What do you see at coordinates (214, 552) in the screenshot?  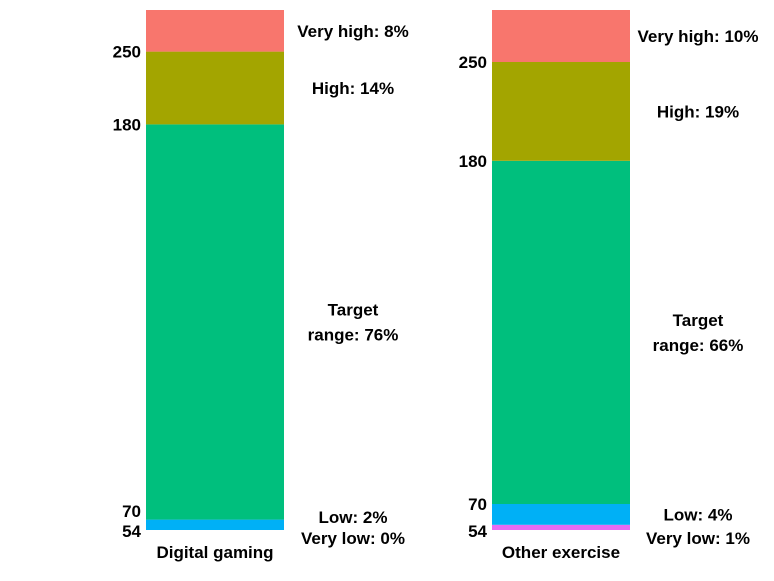 I see `category-label-digital-gaming: Digital gaming` at bounding box center [214, 552].